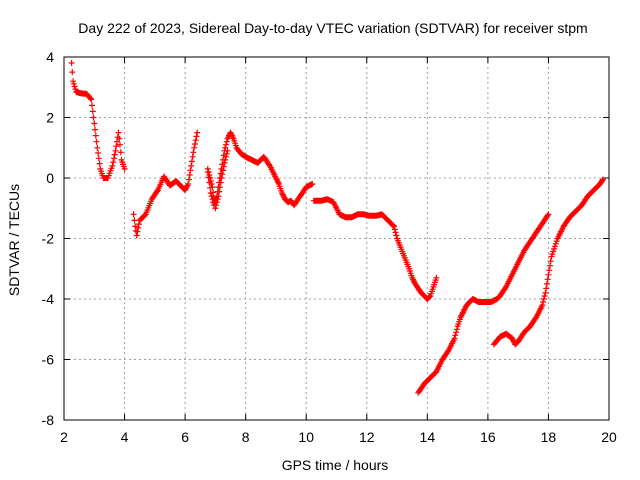 The height and width of the screenshot is (480, 640). Describe the element at coordinates (50, 118) in the screenshot. I see `y-tick-label: 2` at that location.